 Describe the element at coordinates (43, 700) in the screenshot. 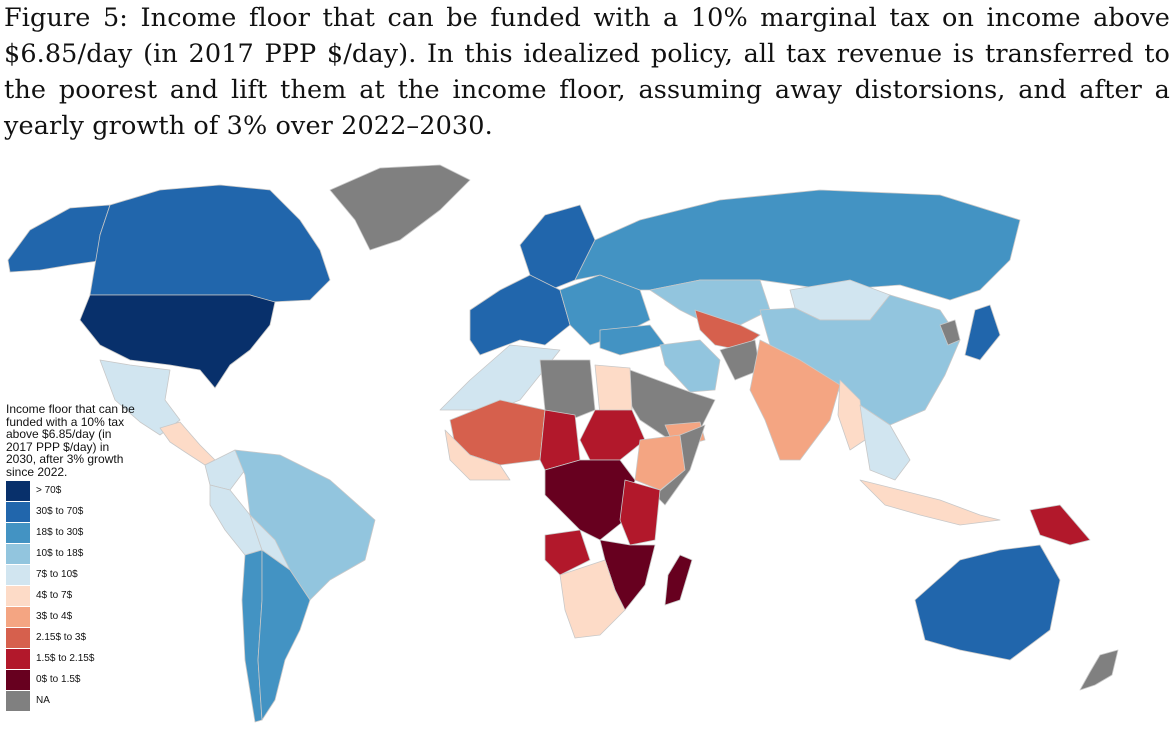

I see `legend-label: NA` at that location.